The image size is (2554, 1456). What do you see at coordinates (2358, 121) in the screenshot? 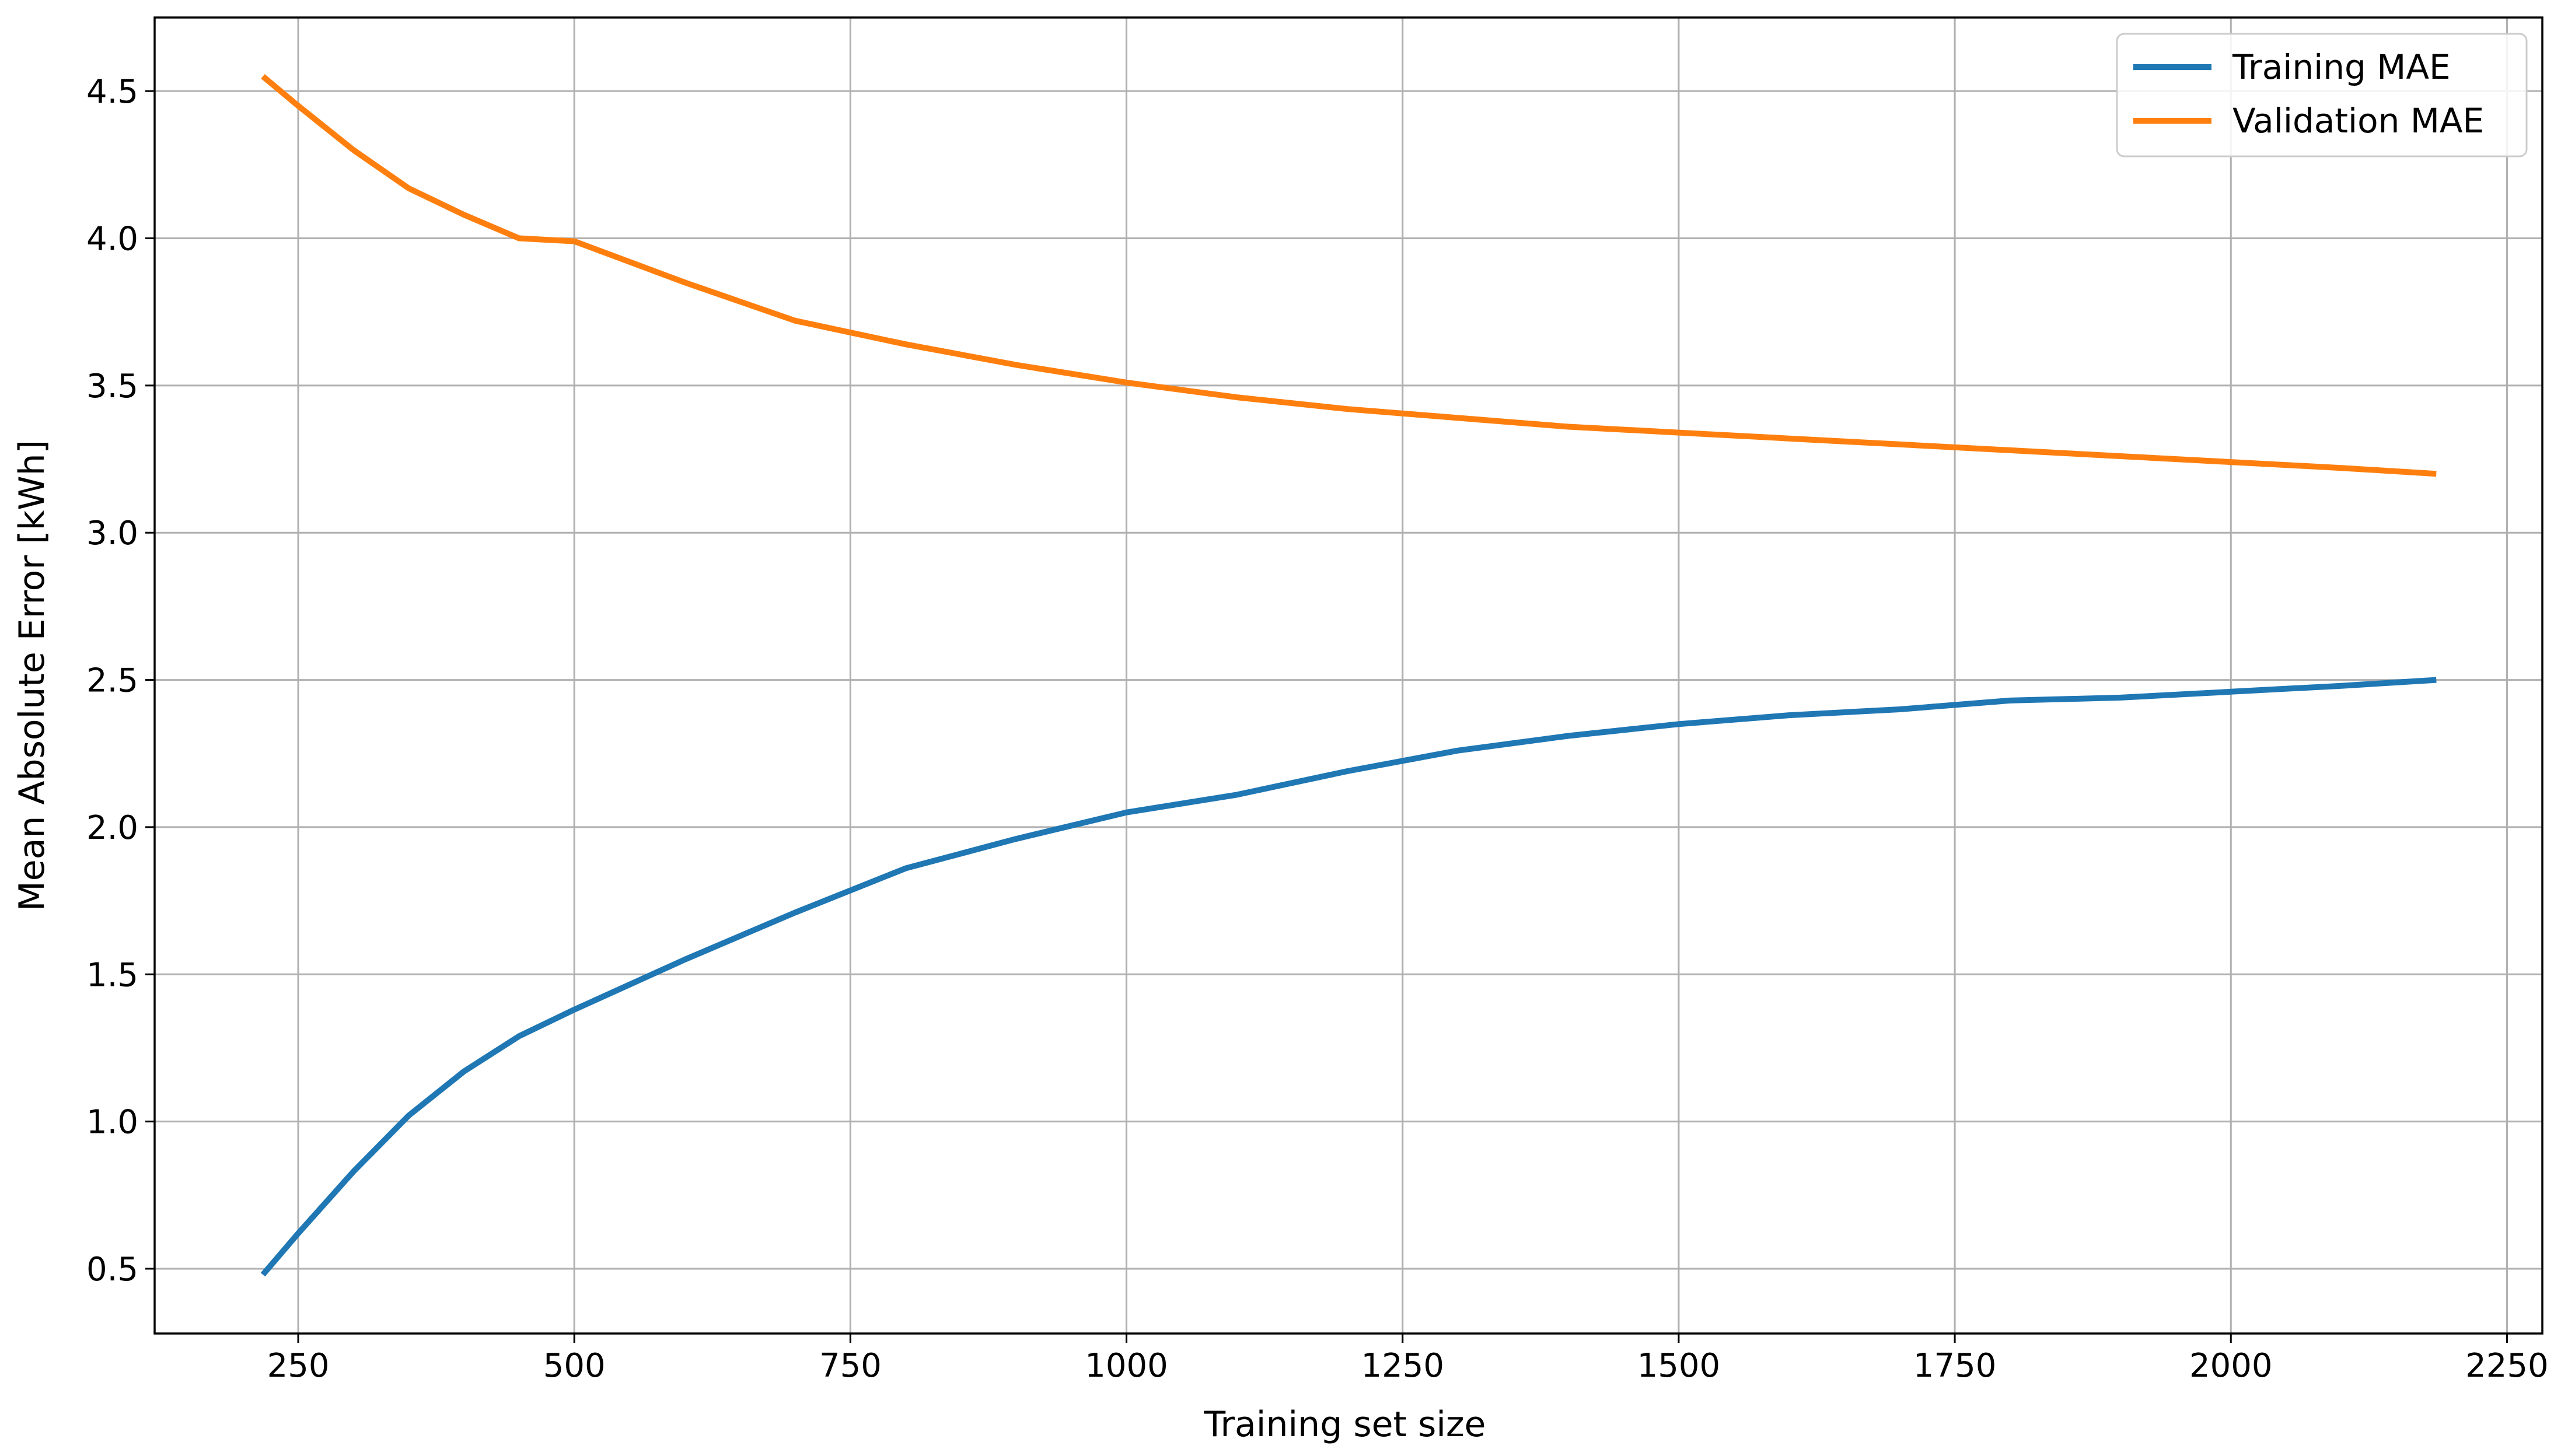
I see `legend-label-validation-mae: Validation MAE` at bounding box center [2358, 121].